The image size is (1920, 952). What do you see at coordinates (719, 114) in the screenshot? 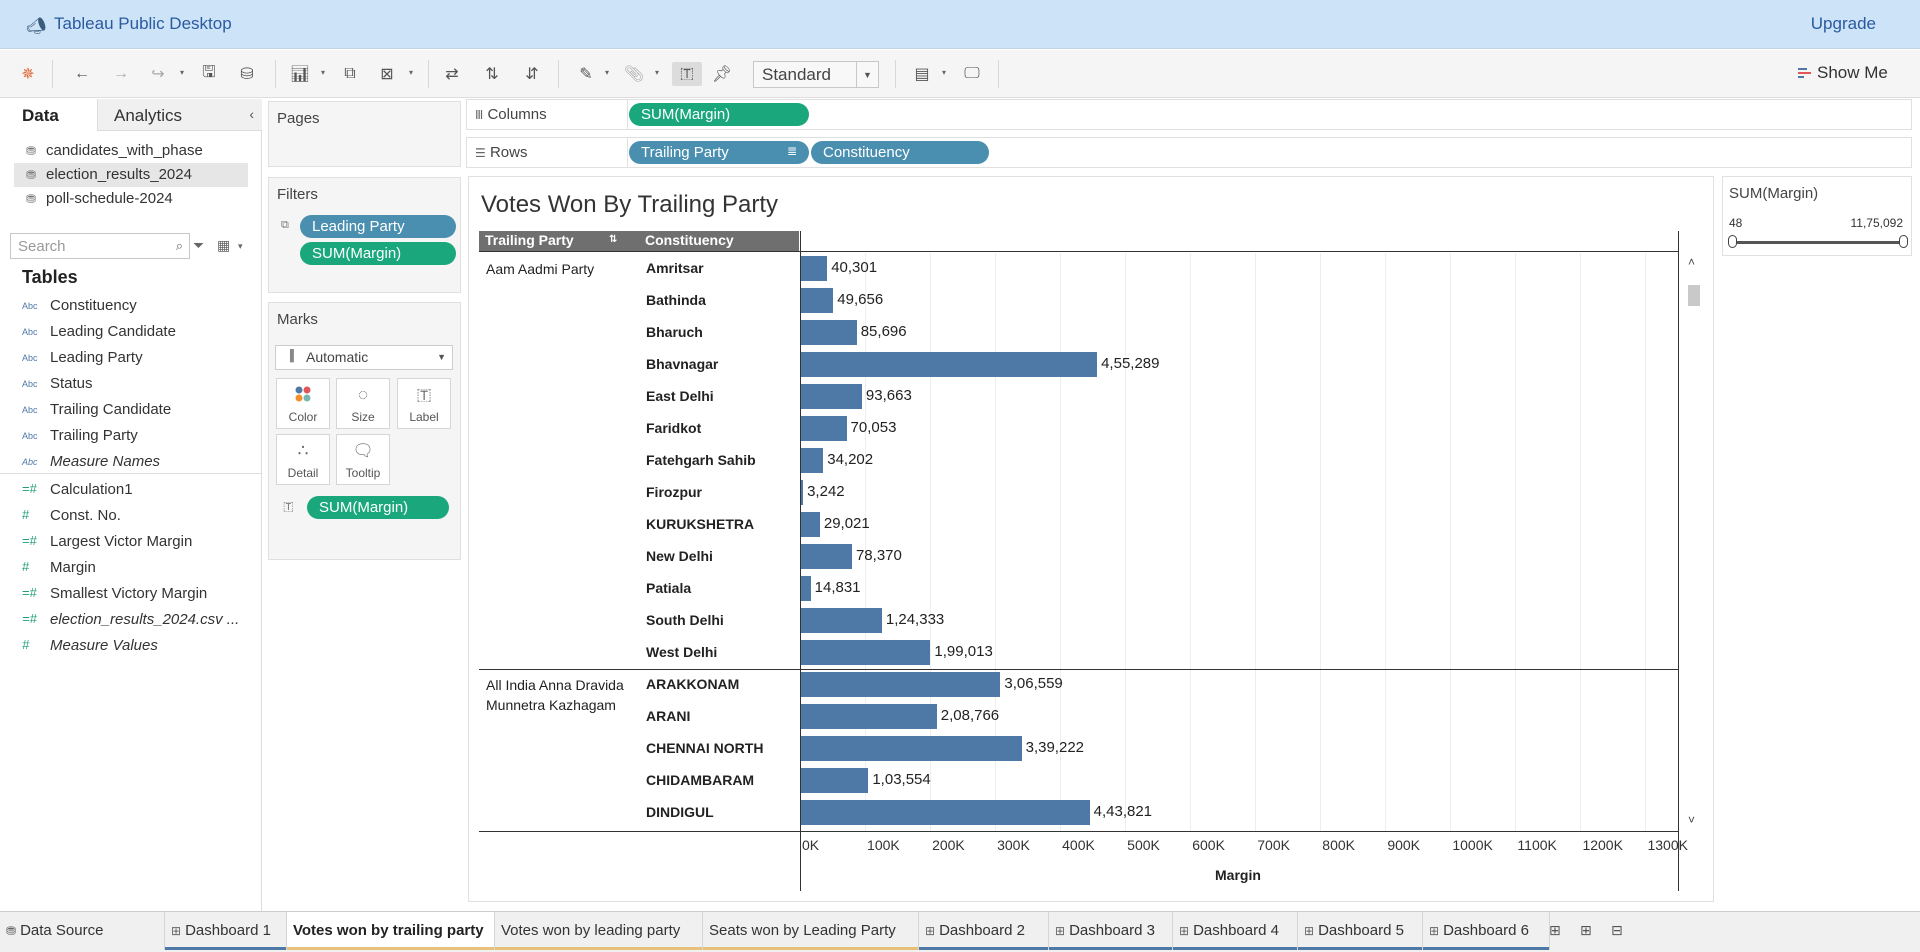
I see `column-pill-sum-margin: SUM(Margin)` at bounding box center [719, 114].